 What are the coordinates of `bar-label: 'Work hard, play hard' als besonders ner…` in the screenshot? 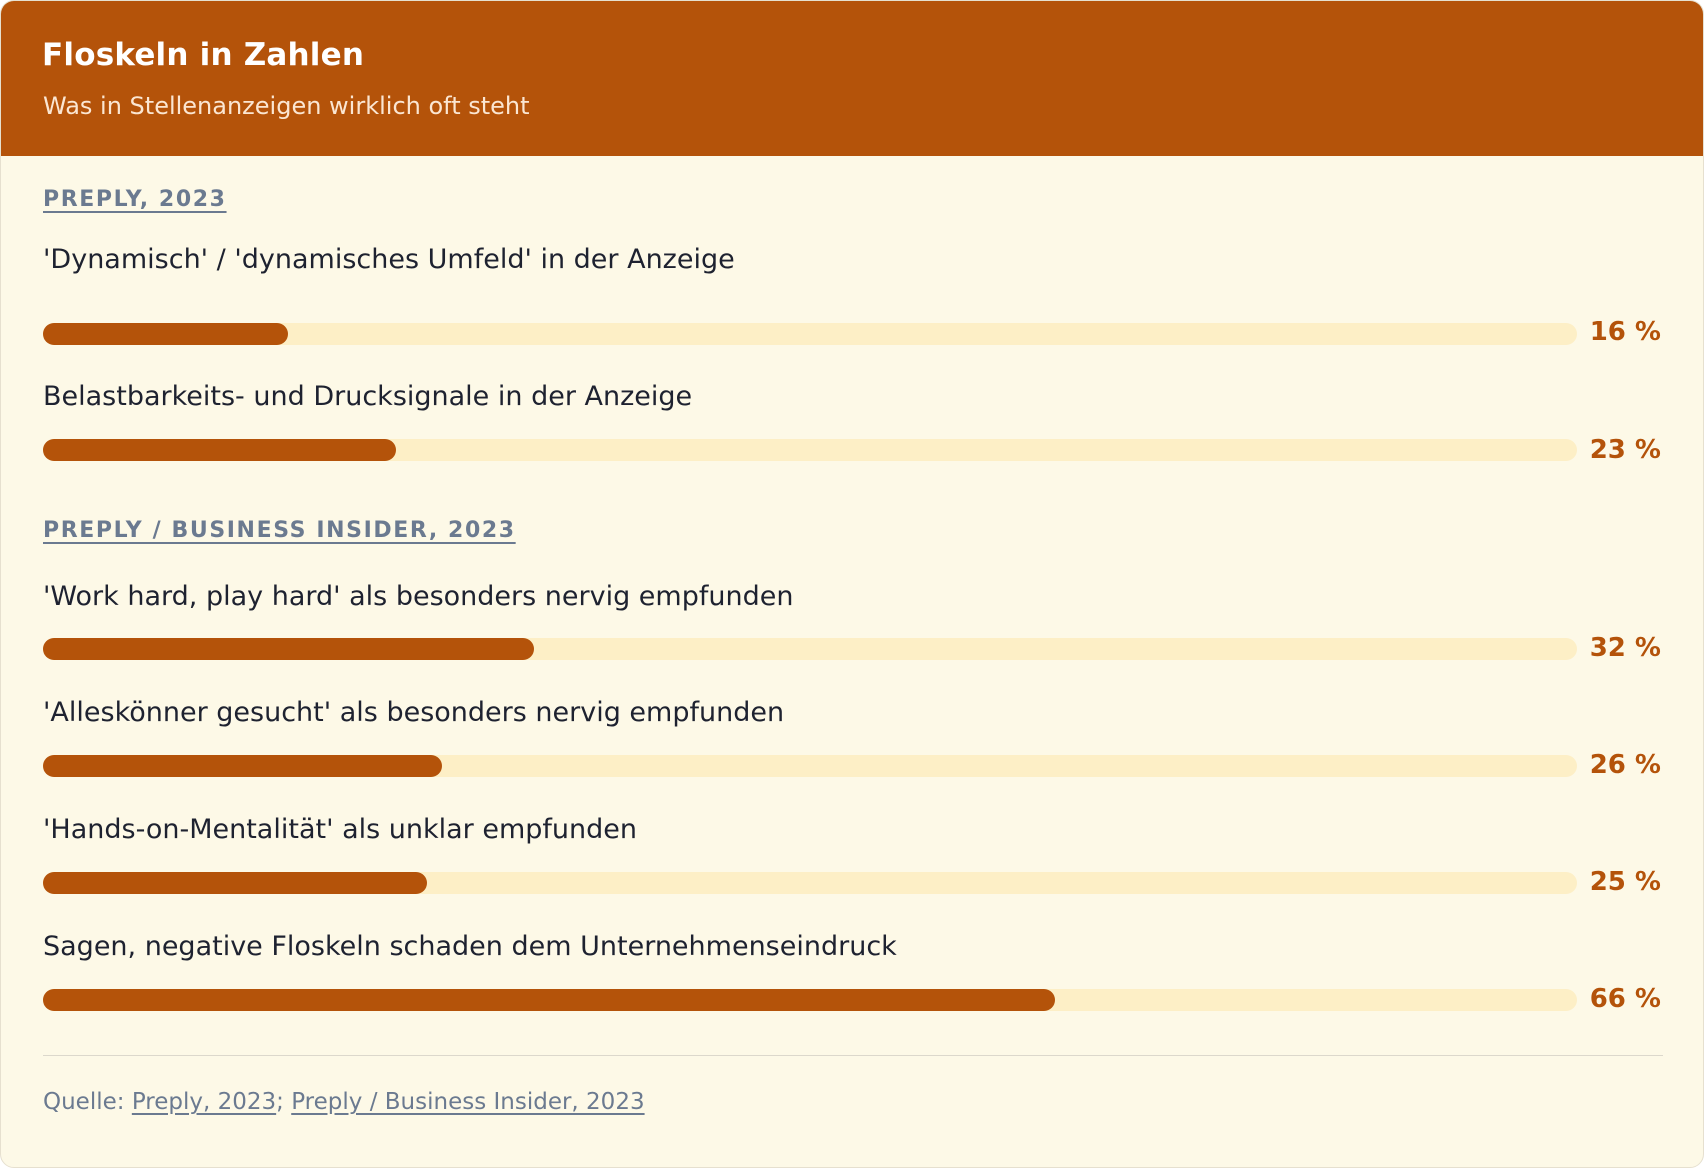 It's located at (418, 596).